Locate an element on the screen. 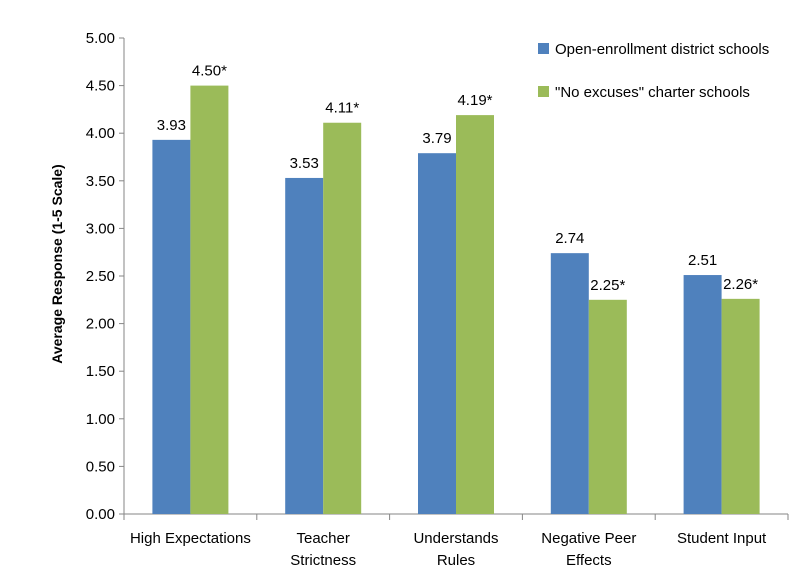 The height and width of the screenshot is (570, 805). y-tick-label: 3.50 is located at coordinates (100, 181).